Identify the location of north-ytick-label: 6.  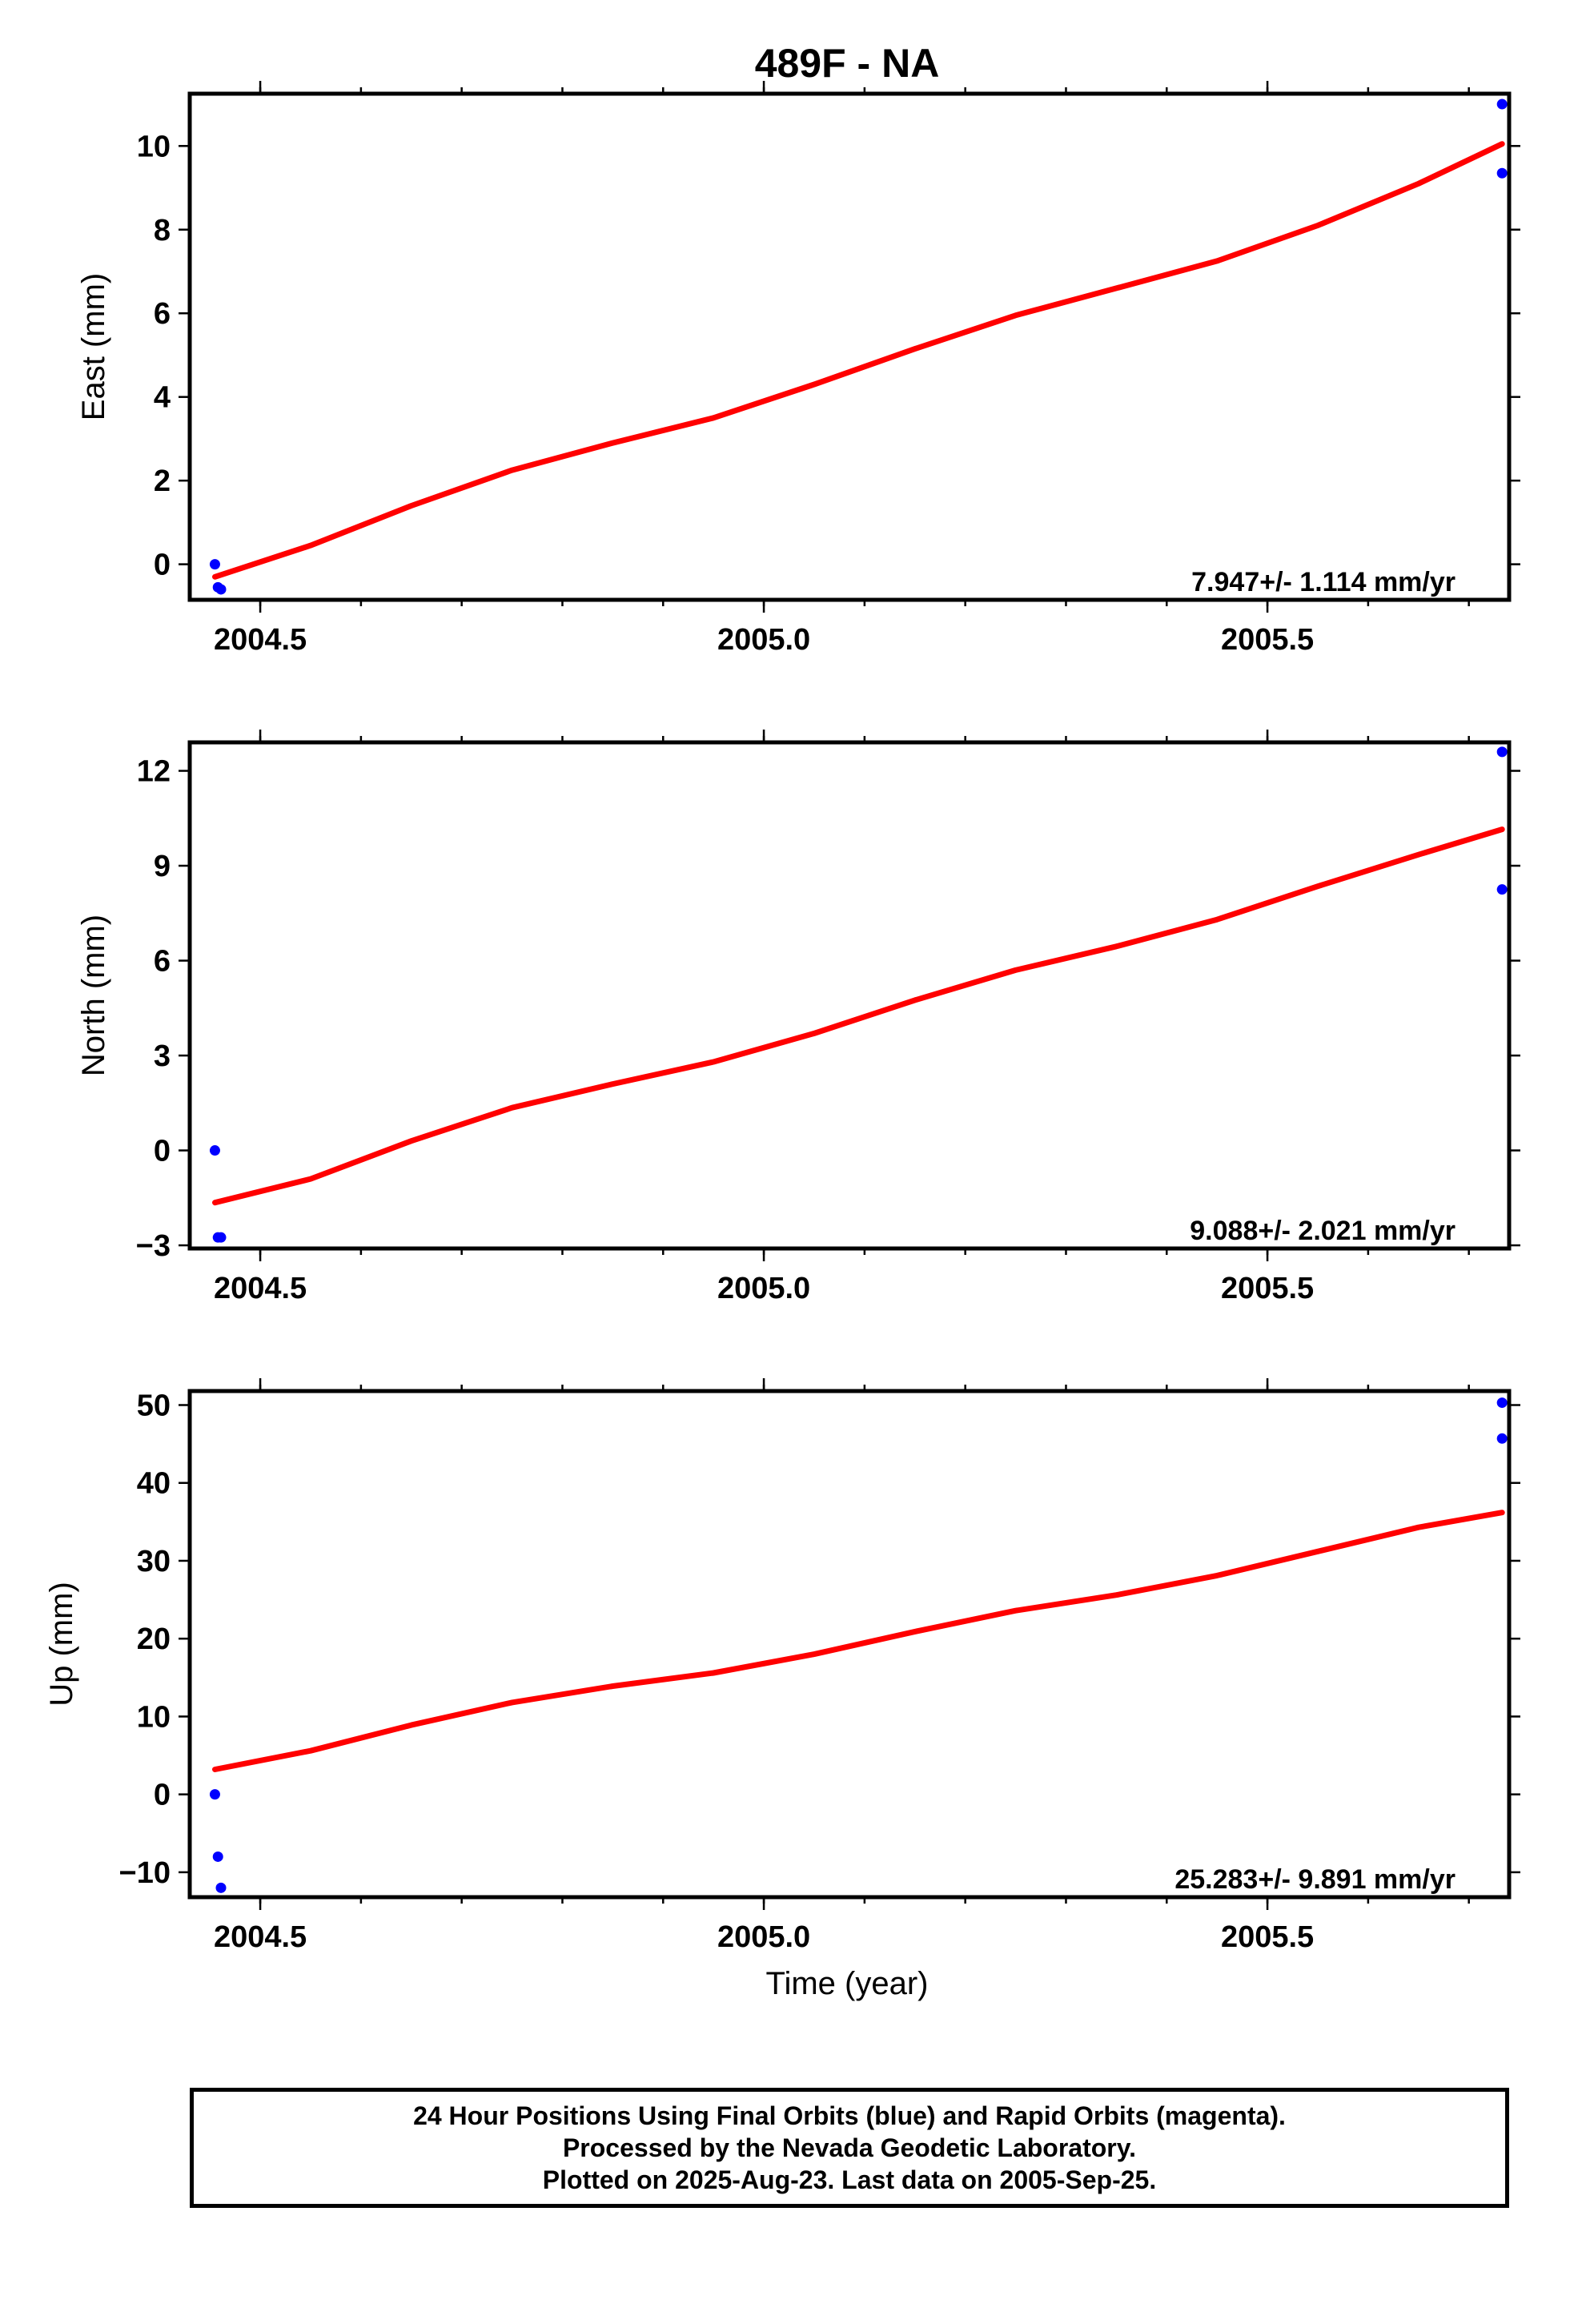
(162, 962).